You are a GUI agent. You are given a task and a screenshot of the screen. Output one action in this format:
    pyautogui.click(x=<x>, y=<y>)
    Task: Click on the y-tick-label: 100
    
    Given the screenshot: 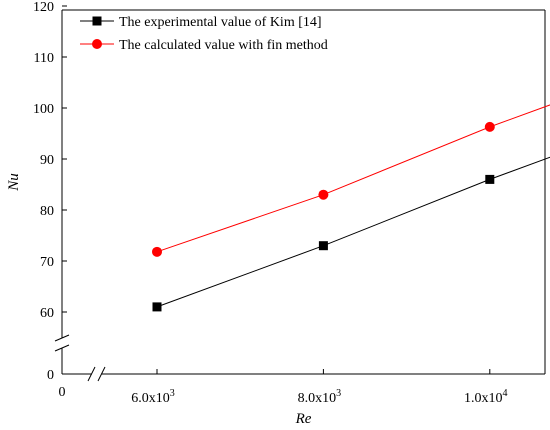 What is the action you would take?
    pyautogui.click(x=43, y=109)
    